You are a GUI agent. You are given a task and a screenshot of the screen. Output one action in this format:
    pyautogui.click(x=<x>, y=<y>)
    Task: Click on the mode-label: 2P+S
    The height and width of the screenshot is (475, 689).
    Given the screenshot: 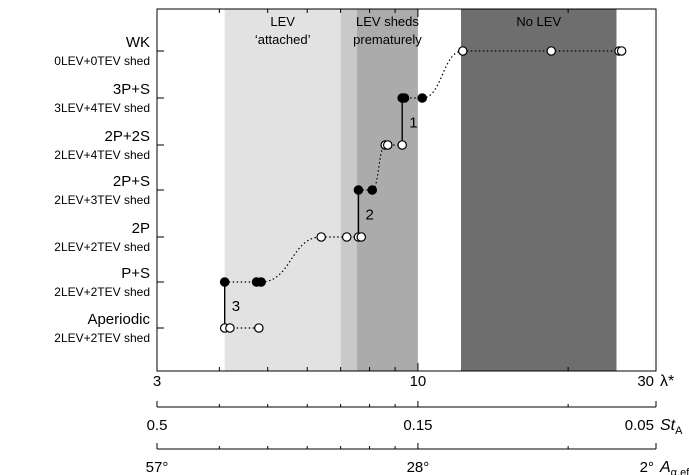 What is the action you would take?
    pyautogui.click(x=131, y=181)
    